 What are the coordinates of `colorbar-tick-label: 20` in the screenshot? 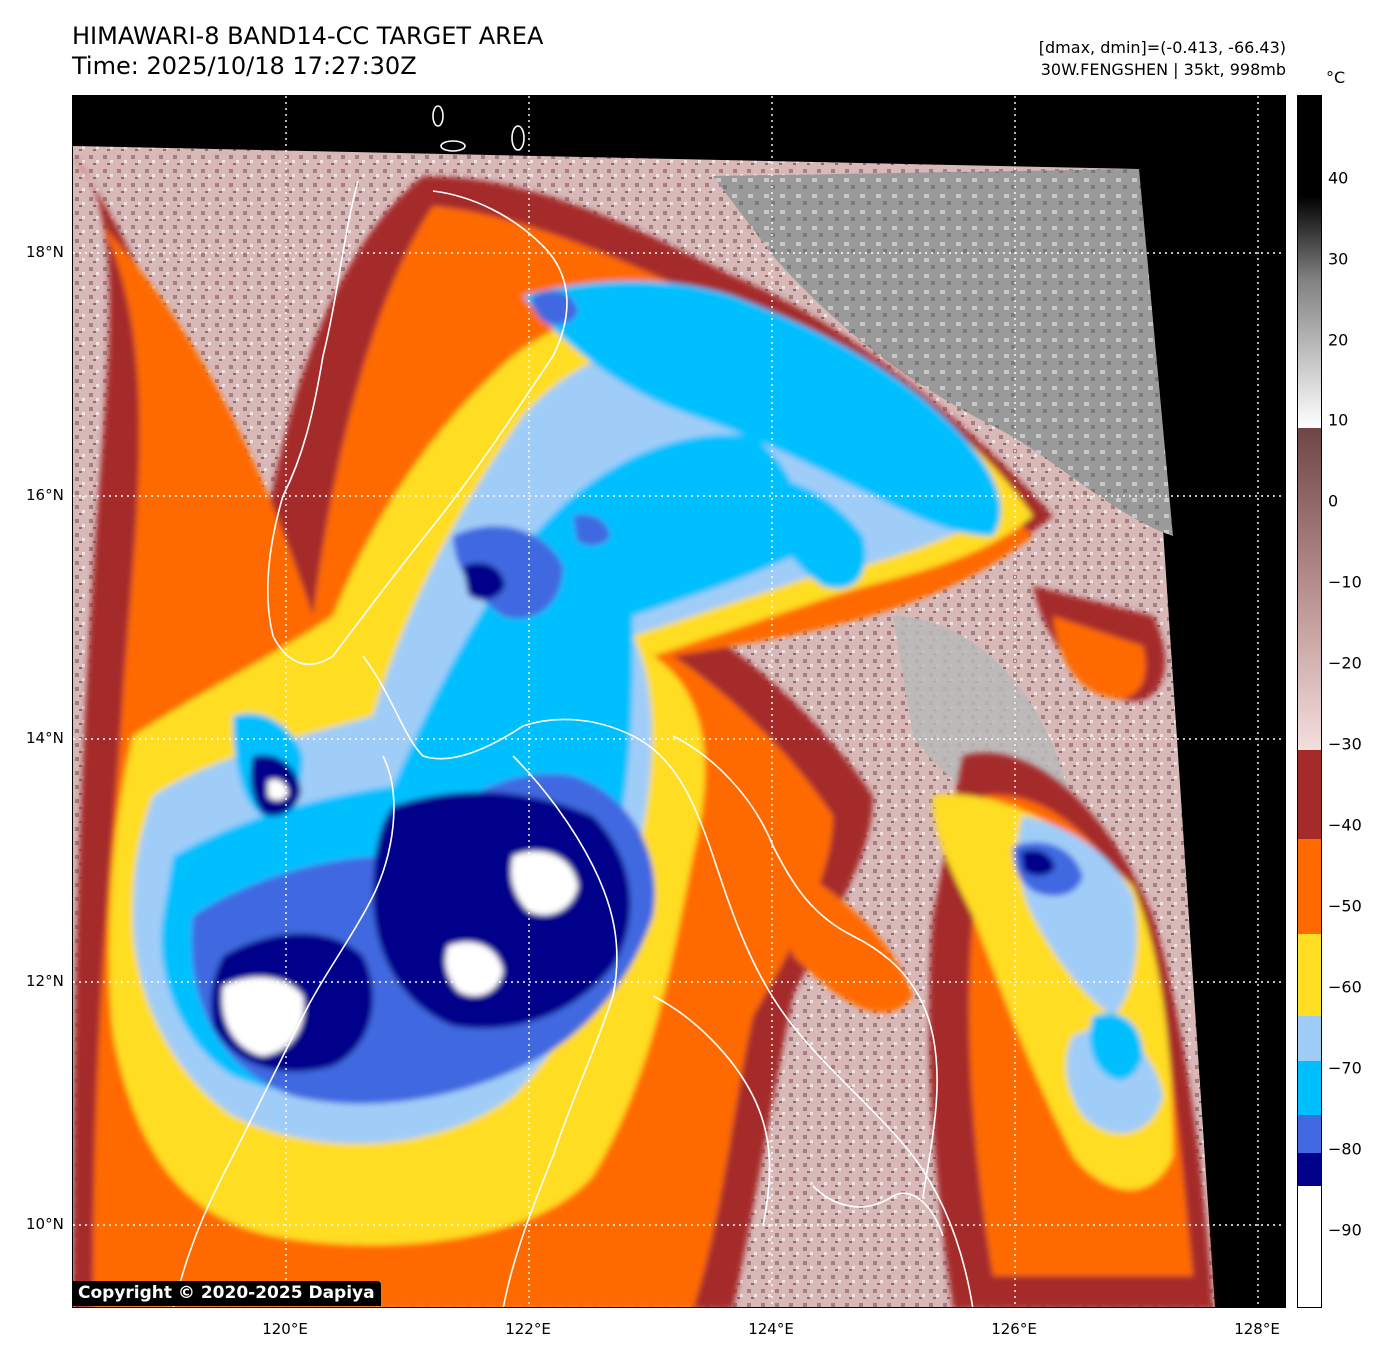 It's located at (1338, 340).